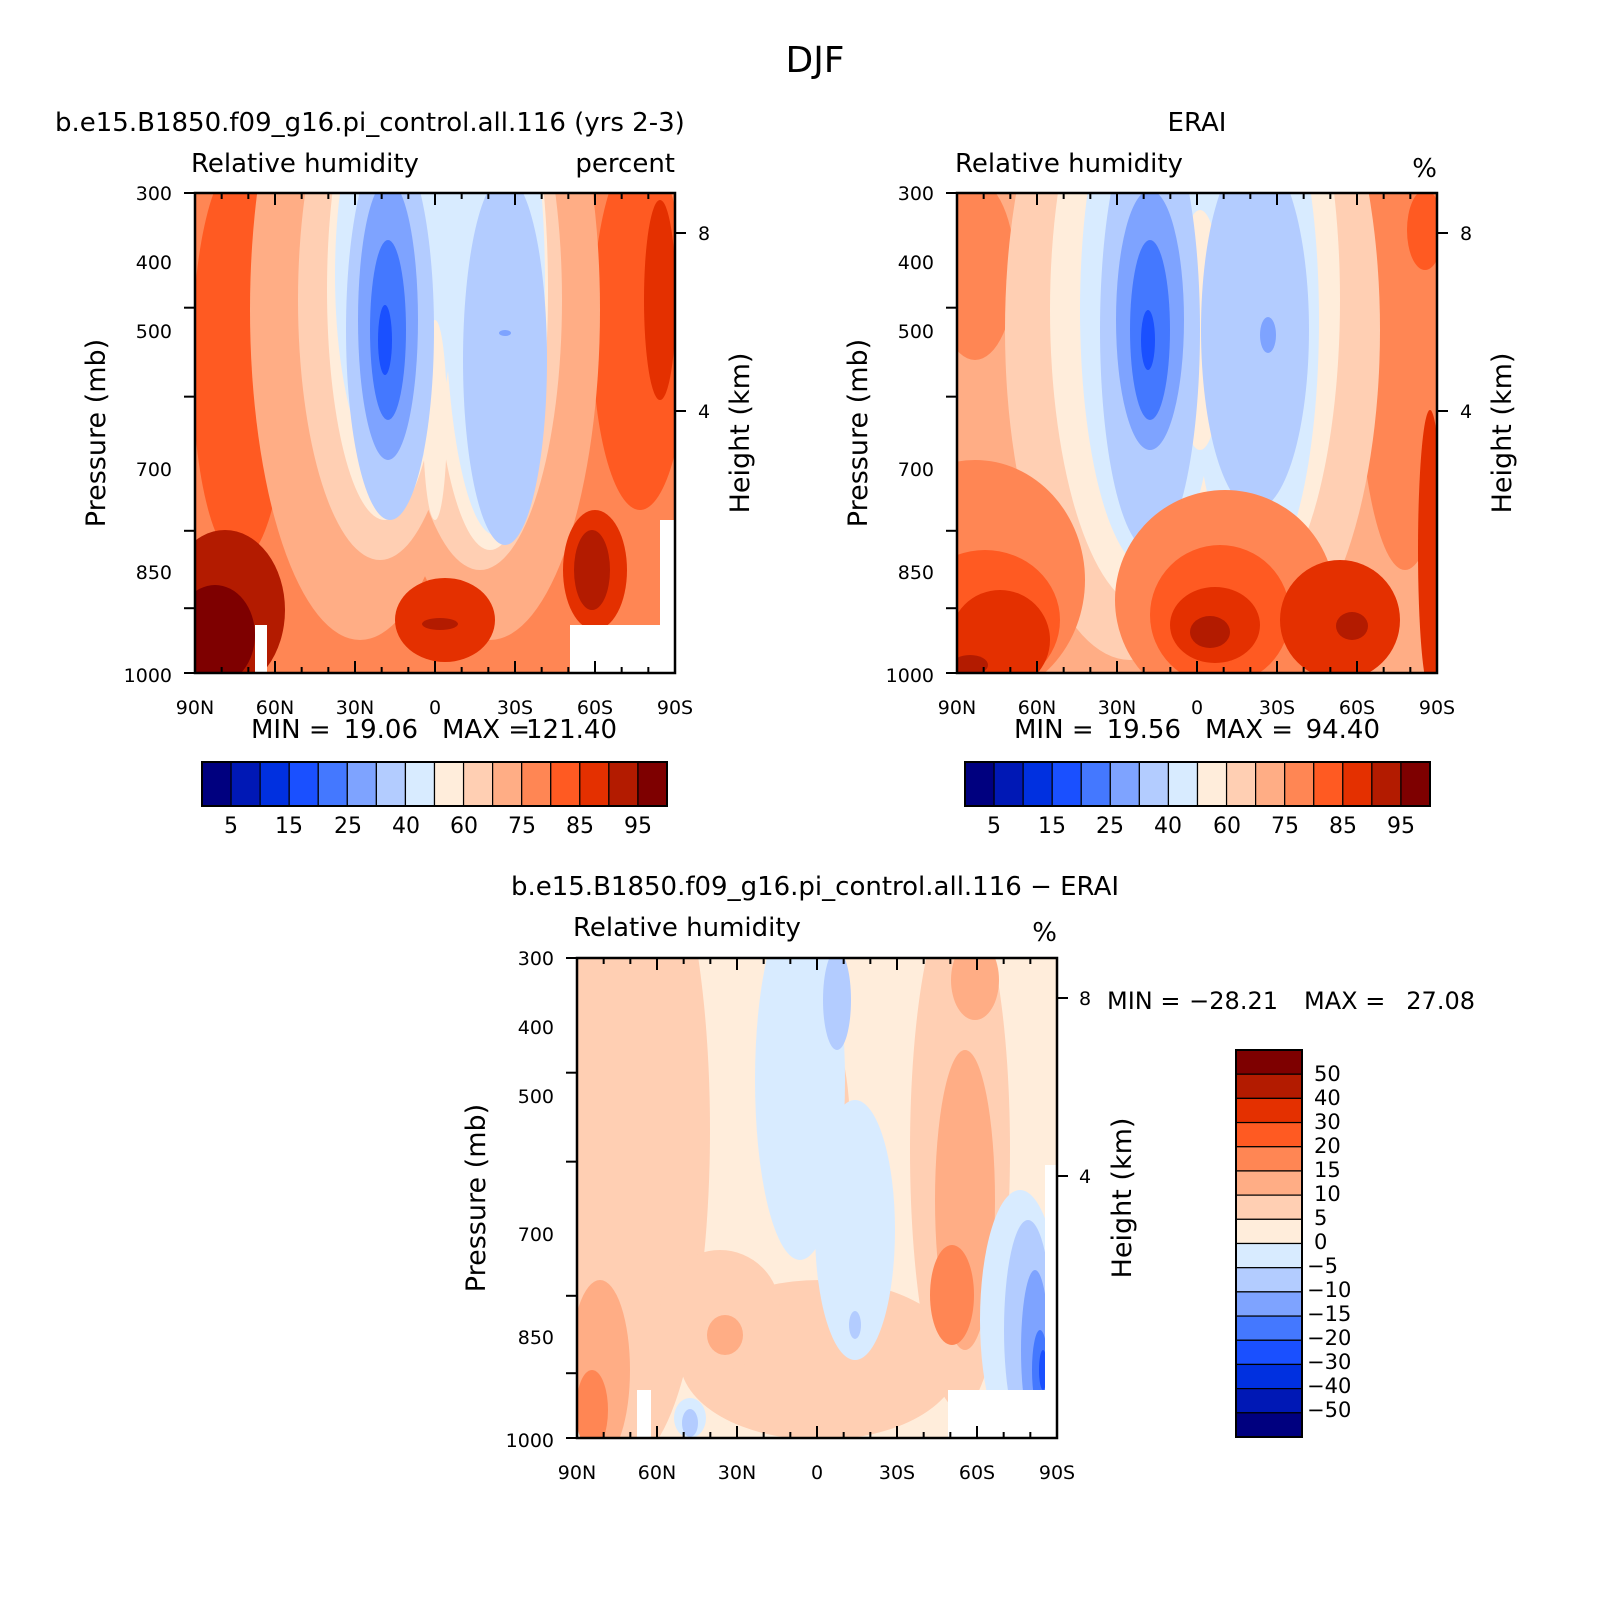 This screenshot has width=1619, height=1622. Describe the element at coordinates (530, 1200) in the screenshot. I see `panel-difference-y-tick-labels: 300 400 500 700 850 1000` at that location.